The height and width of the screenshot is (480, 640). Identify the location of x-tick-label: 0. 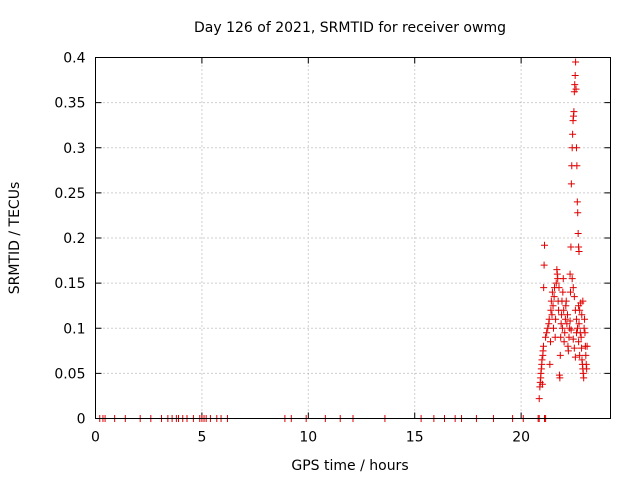
(95, 438).